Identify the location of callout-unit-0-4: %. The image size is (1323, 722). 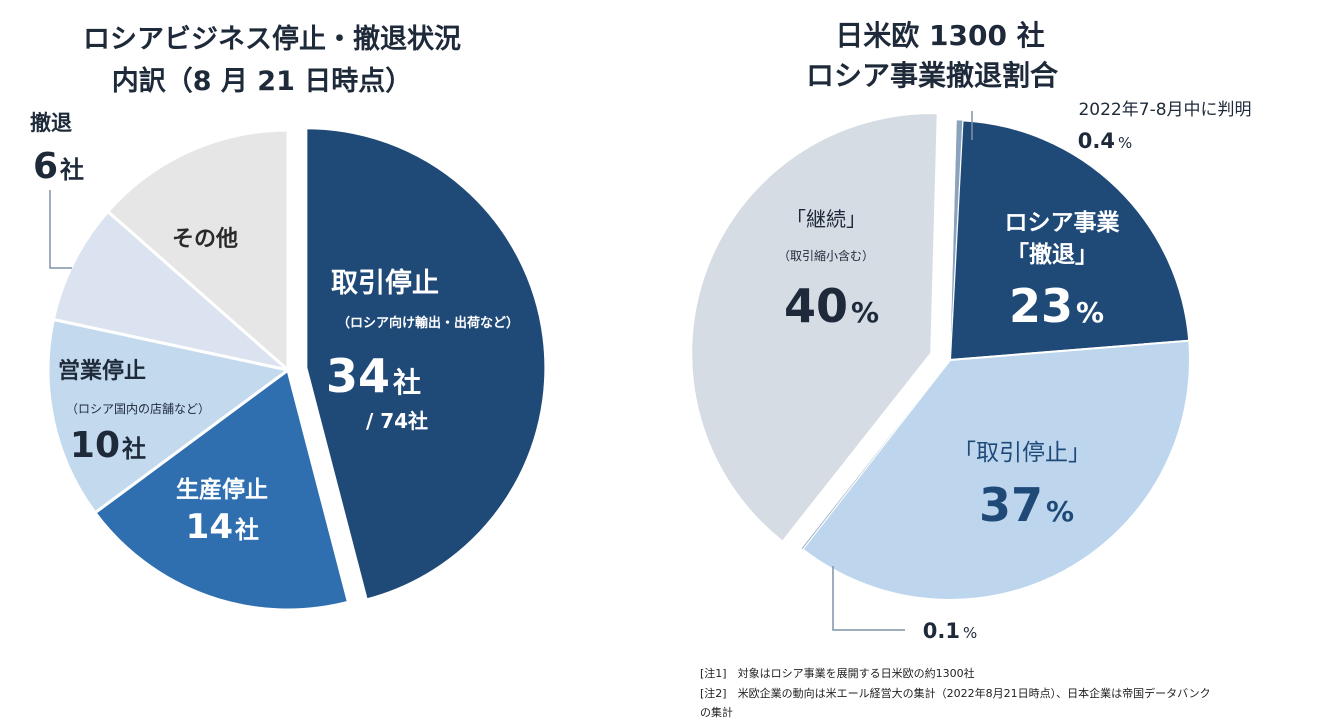
(1125, 143).